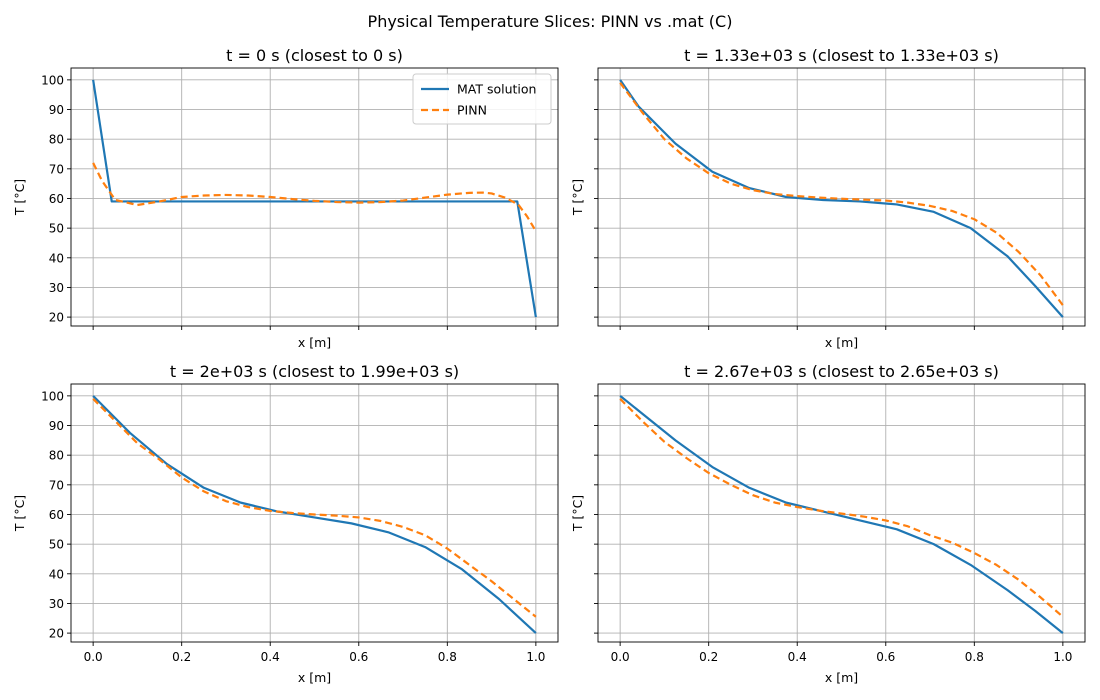 This screenshot has height=700, width=1100. I want to click on legend-label-pinn: PINN, so click(472, 110).